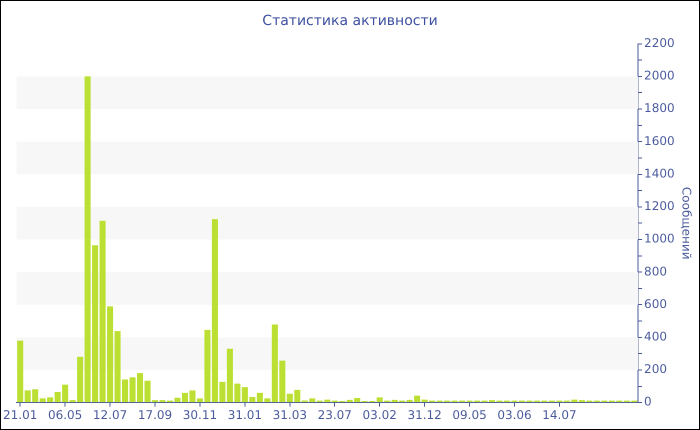 This screenshot has width=700, height=430. Describe the element at coordinates (659, 239) in the screenshot. I see `y-tick-label: 1000` at that location.